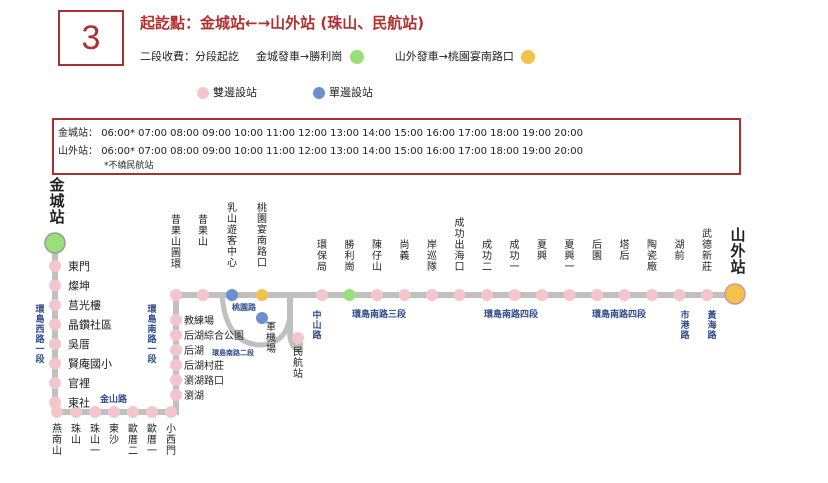 The height and width of the screenshot is (483, 828). What do you see at coordinates (152, 439) in the screenshot?
I see `stop-label: 歐厝一` at bounding box center [152, 439].